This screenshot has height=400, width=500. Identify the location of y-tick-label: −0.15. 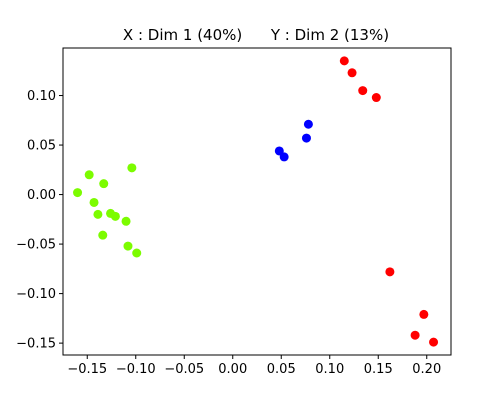
(36, 344).